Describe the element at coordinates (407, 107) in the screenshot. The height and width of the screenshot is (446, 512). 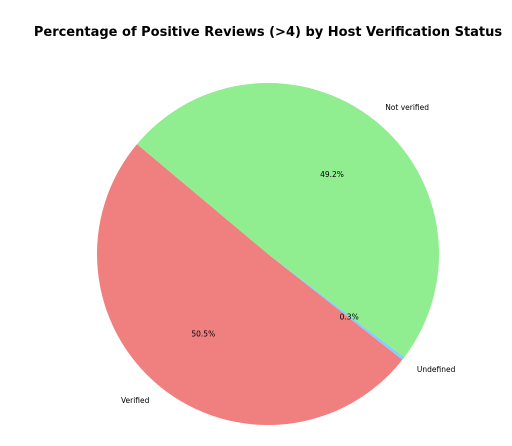
I see `slice-label-not-verified: Not verified` at that location.